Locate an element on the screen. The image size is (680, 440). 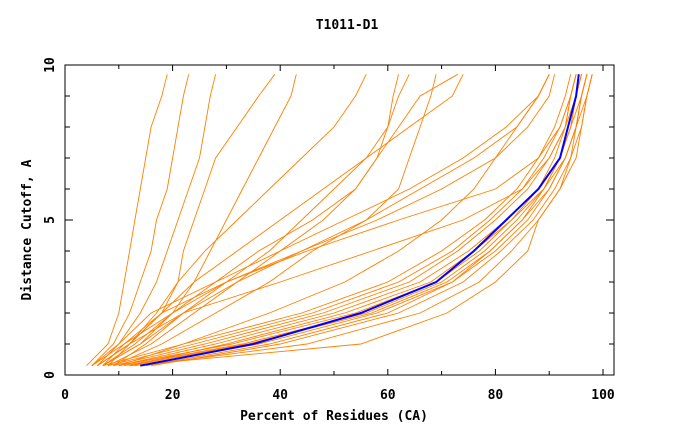
x-tick-label: 20 is located at coordinates (173, 395).